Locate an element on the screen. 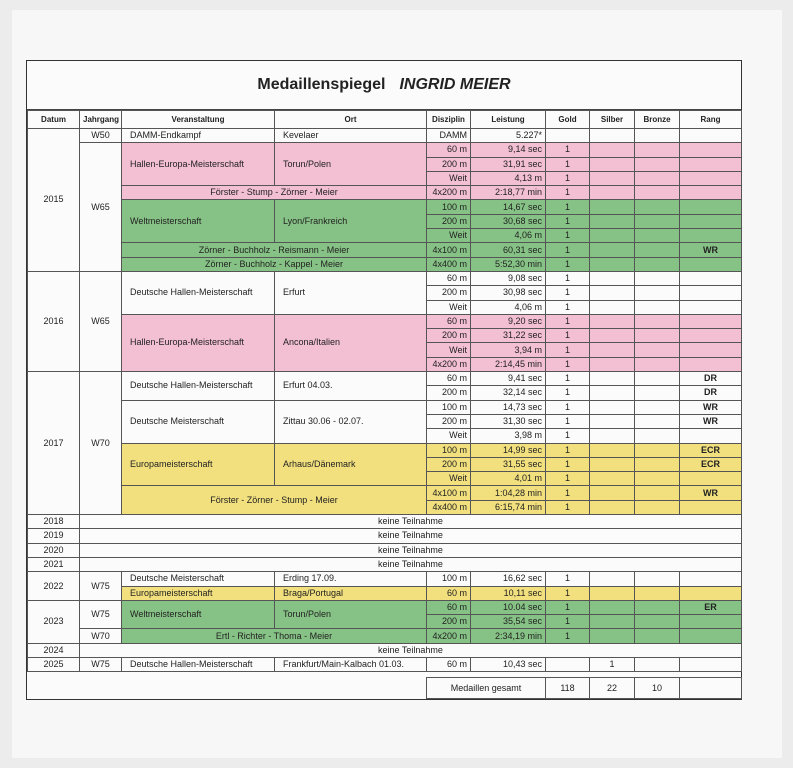 Image resolution: width=793 pixels, height=768 pixels. ort-cell: Braga/Portugal is located at coordinates (350, 593).